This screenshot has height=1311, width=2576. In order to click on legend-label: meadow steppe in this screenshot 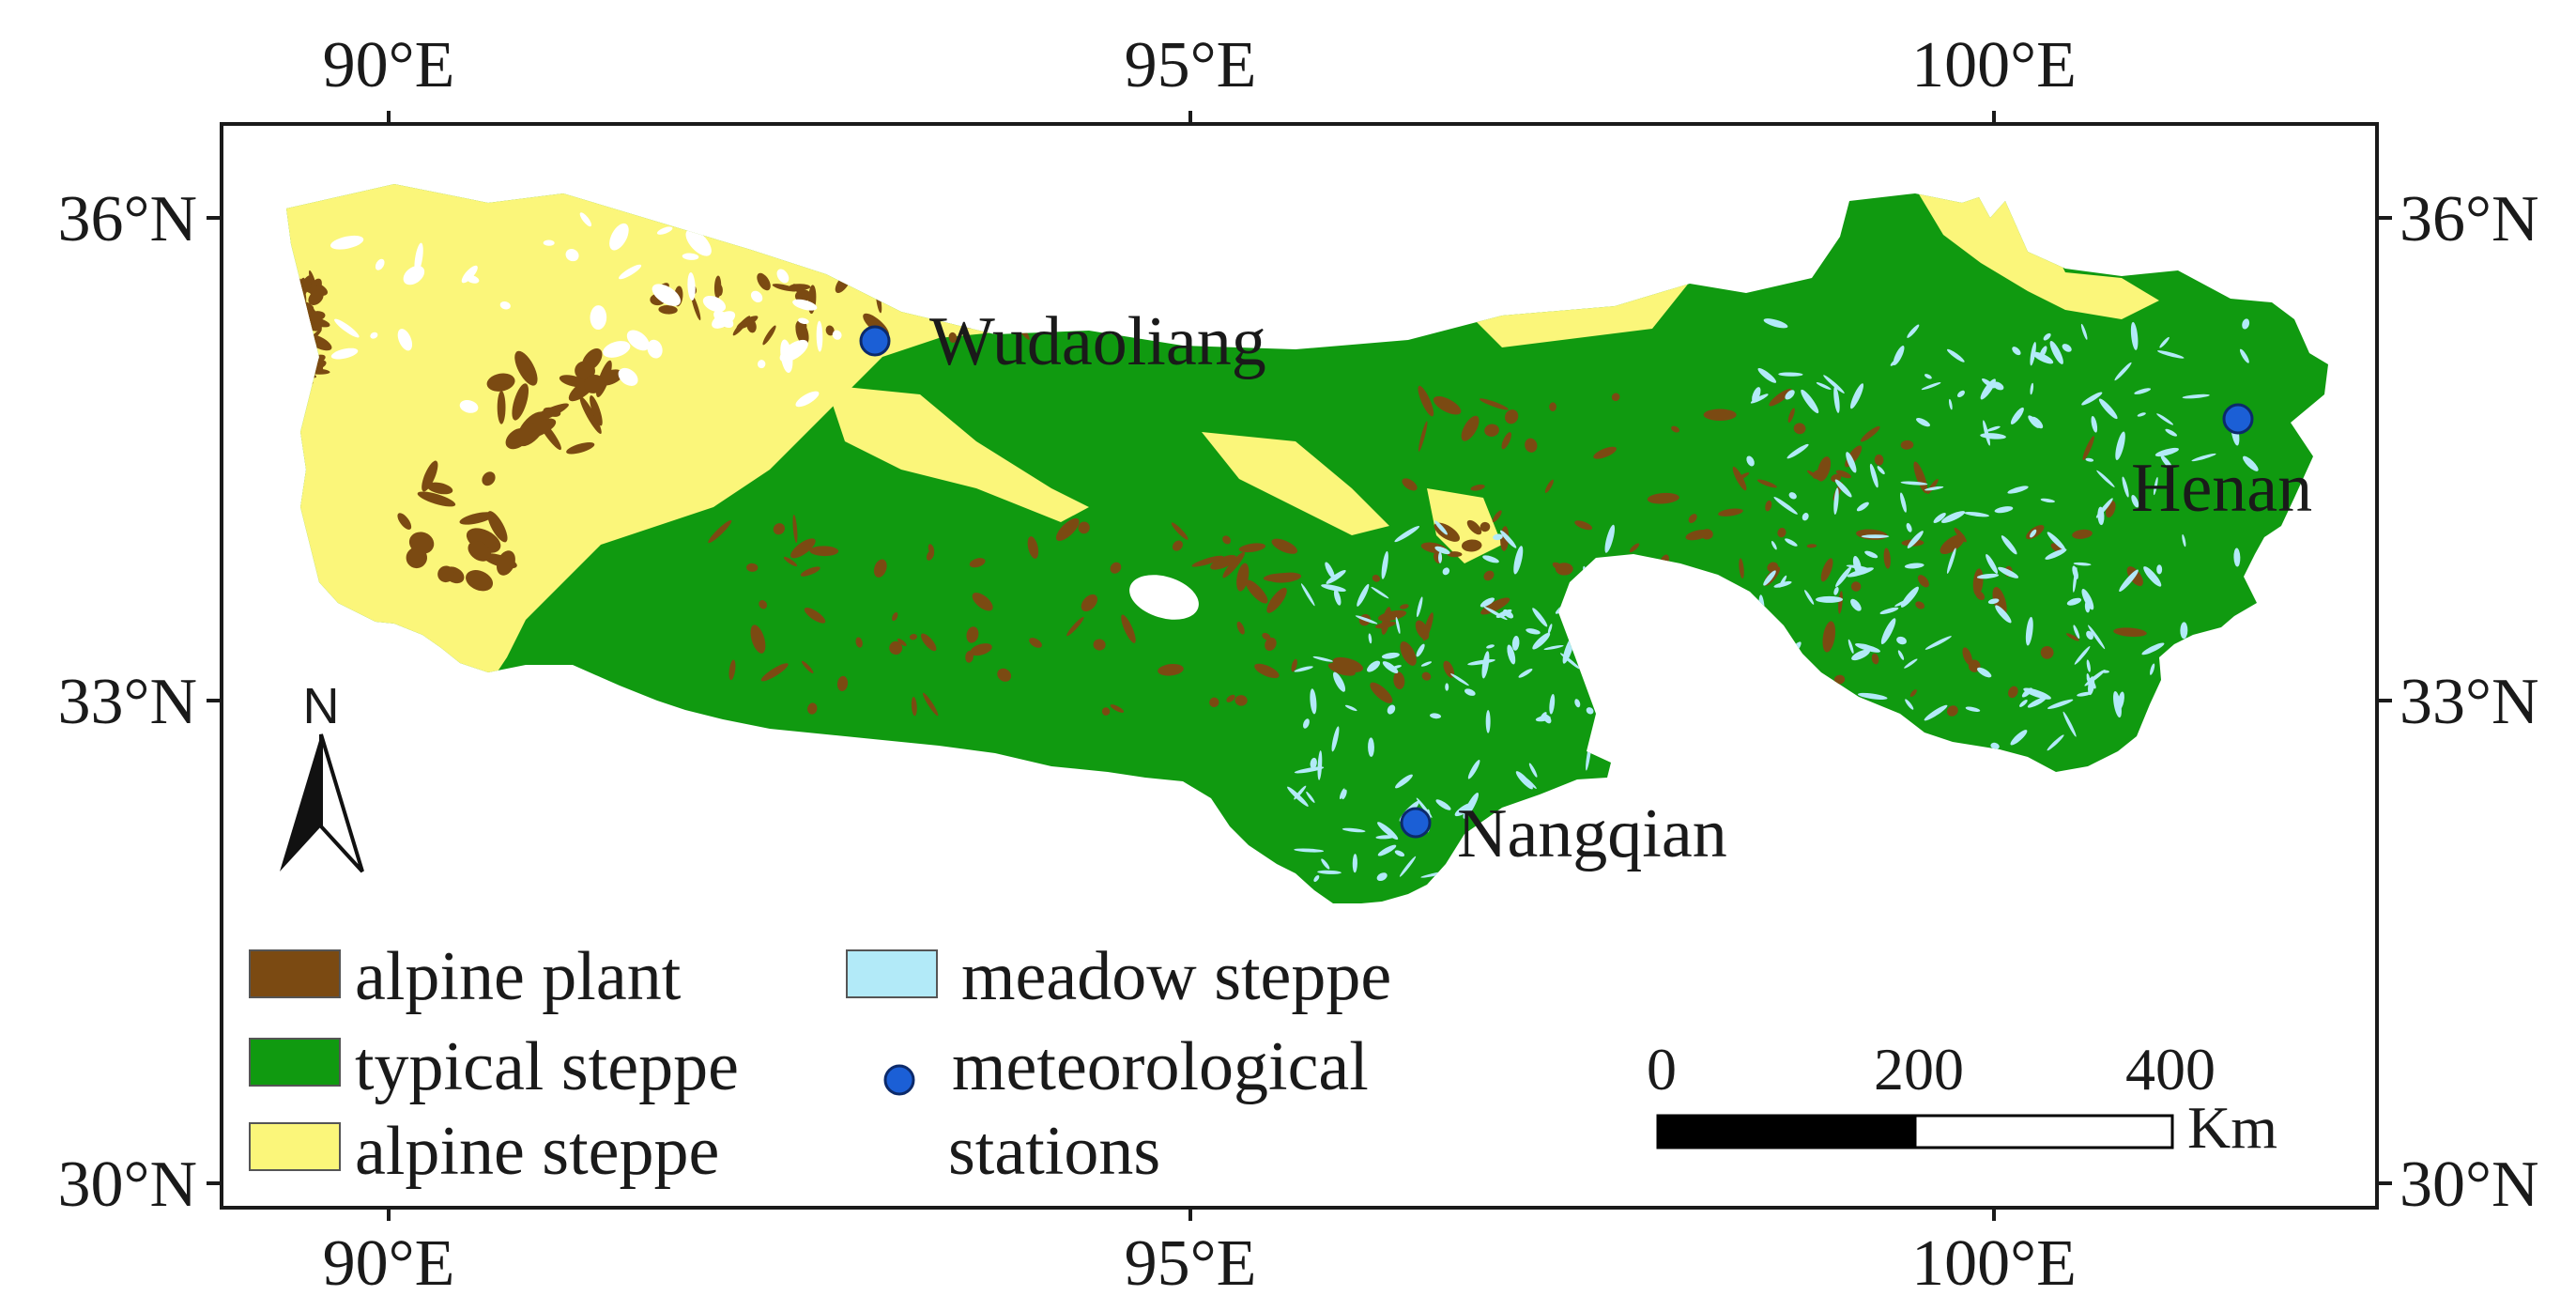, I will do `click(1176, 976)`.